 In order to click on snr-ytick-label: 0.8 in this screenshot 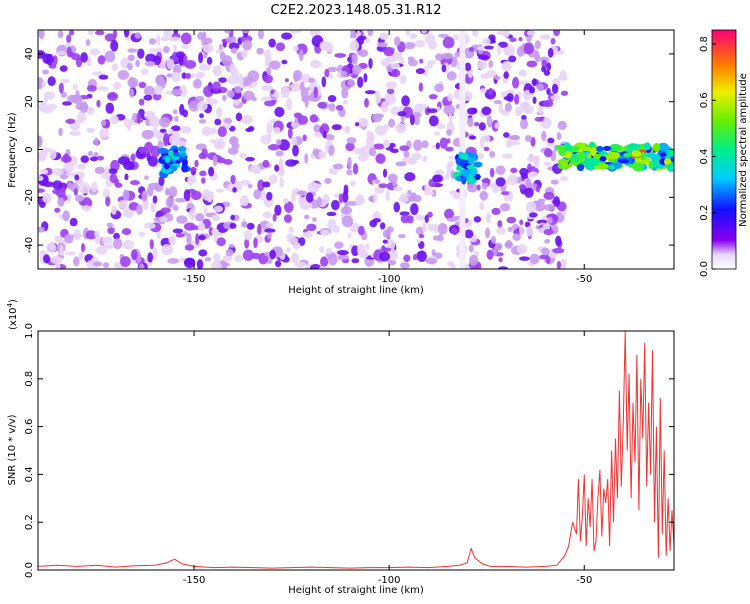, I will do `click(29, 379)`.